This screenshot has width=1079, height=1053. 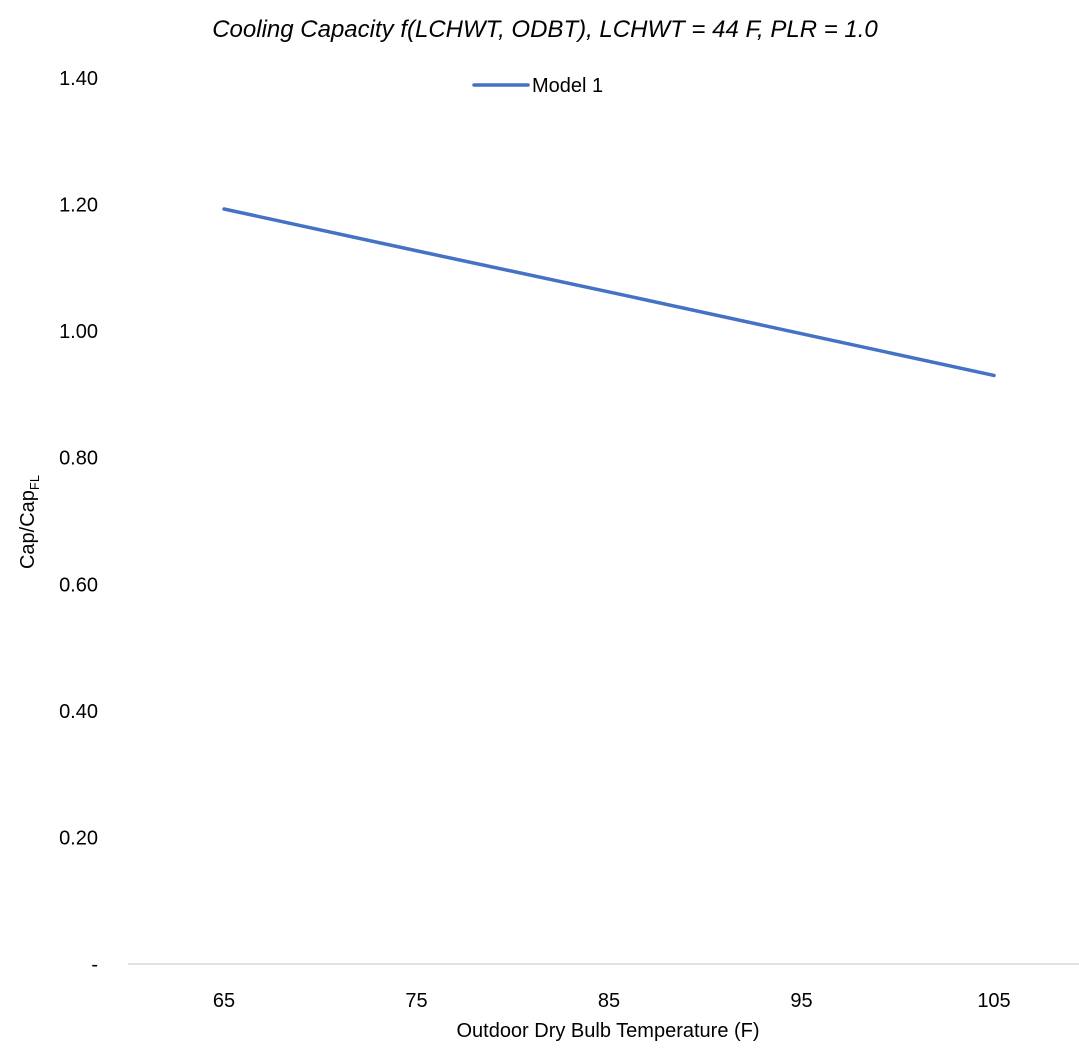 I want to click on x-tick-label: 95, so click(x=801, y=1001).